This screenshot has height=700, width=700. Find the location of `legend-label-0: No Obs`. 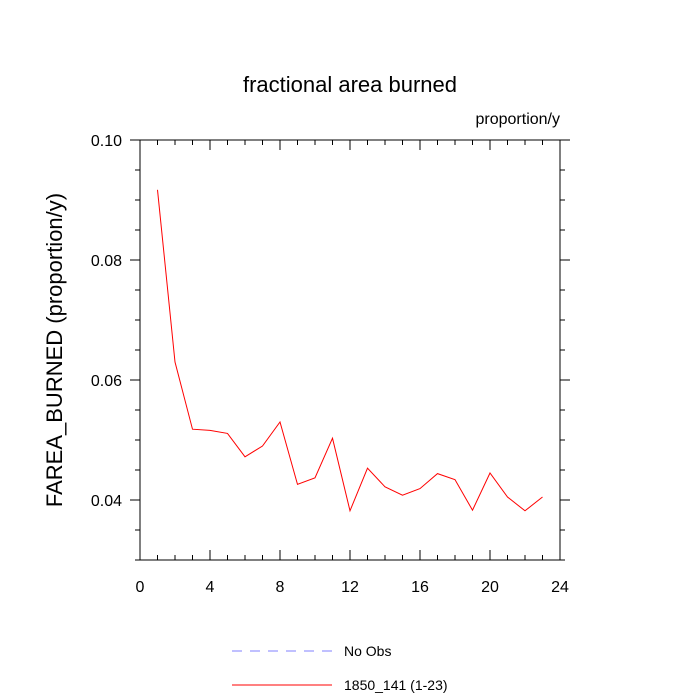

legend-label-0: No Obs is located at coordinates (367, 651).